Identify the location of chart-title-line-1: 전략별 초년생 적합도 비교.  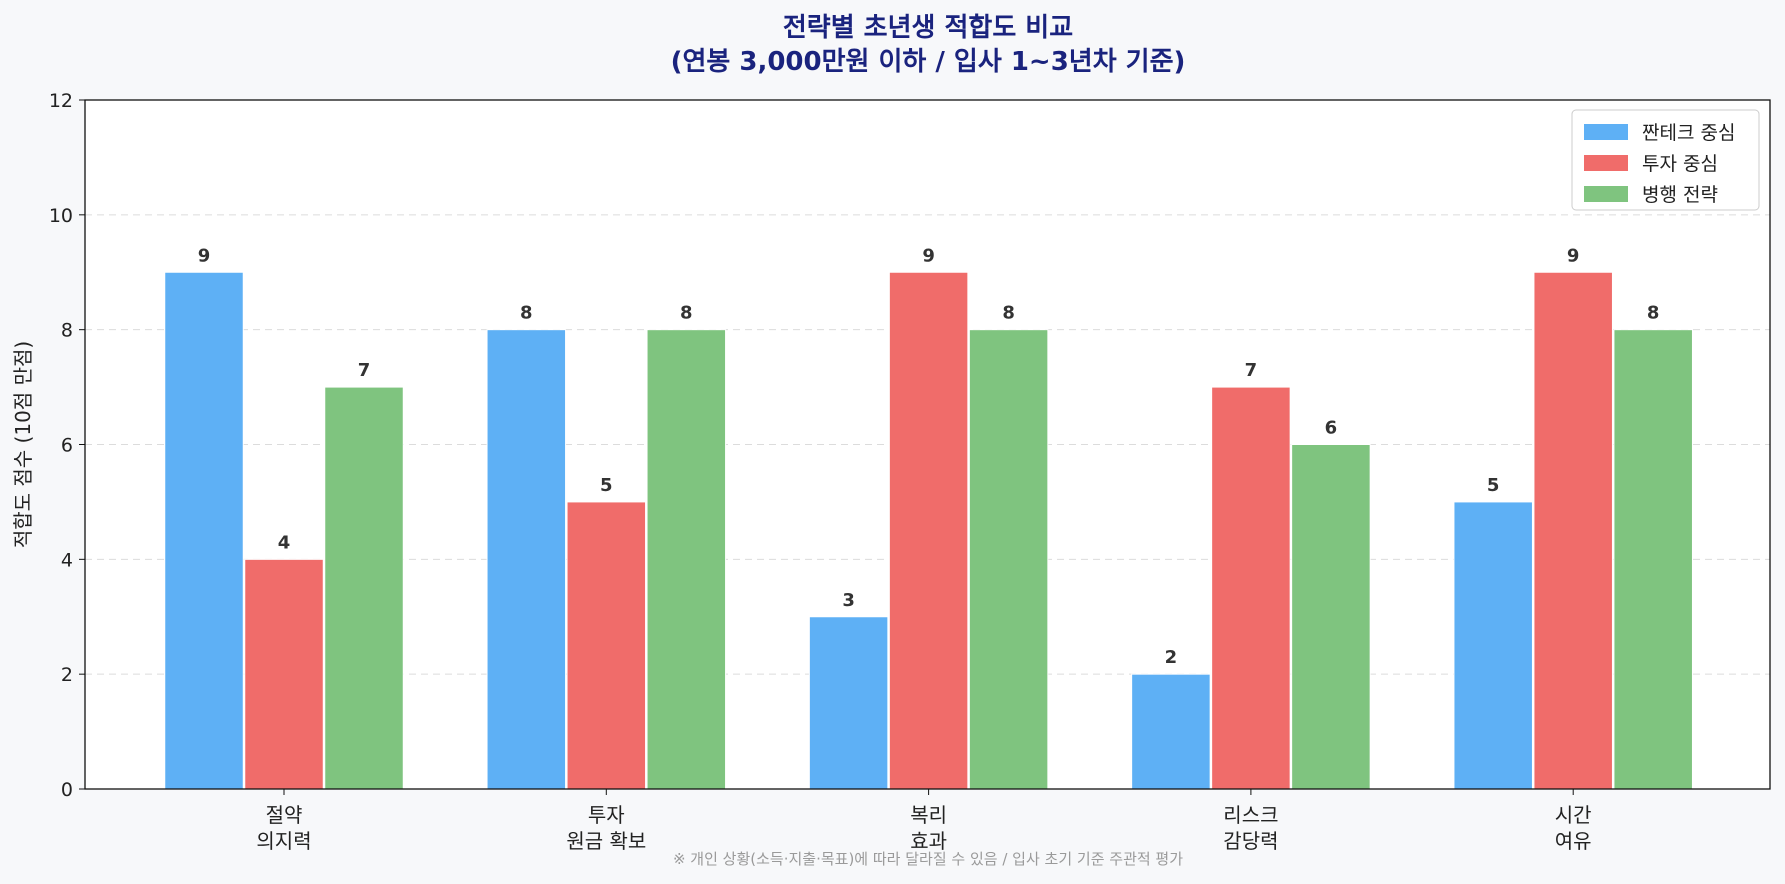
(928, 28).